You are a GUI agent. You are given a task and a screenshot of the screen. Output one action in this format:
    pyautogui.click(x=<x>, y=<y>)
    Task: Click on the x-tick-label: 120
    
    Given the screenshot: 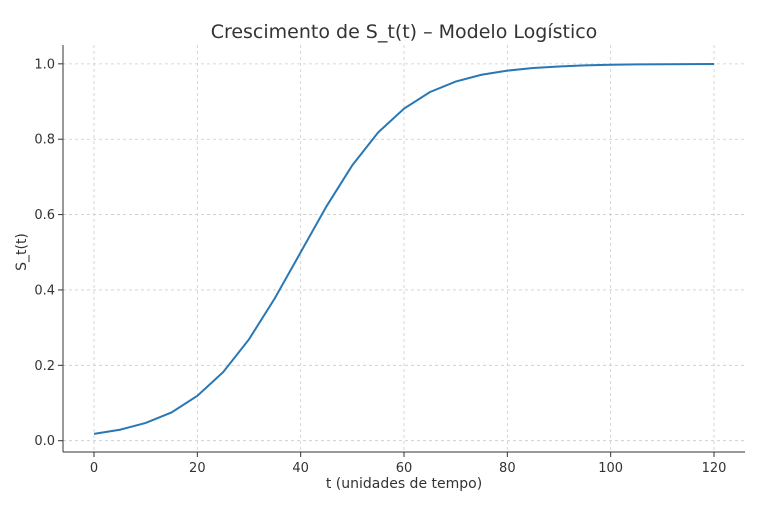 What is the action you would take?
    pyautogui.click(x=714, y=468)
    